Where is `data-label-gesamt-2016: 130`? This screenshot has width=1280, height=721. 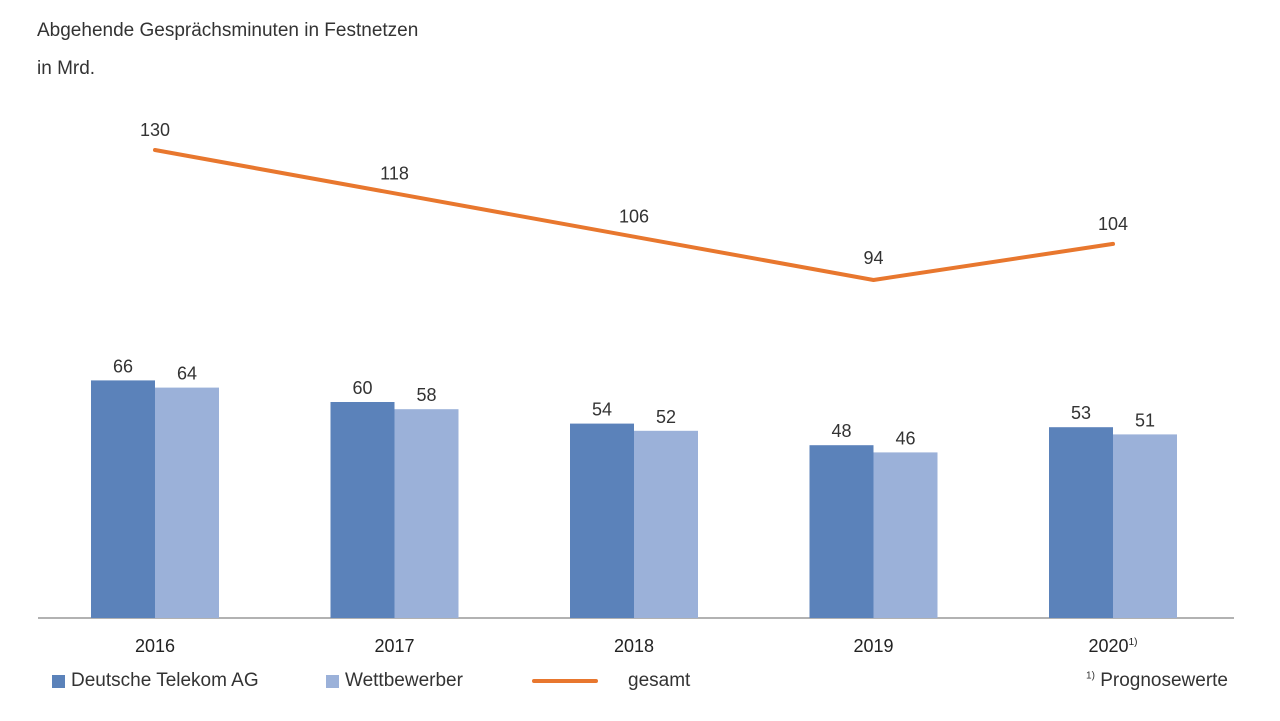 data-label-gesamt-2016: 130 is located at coordinates (155, 130).